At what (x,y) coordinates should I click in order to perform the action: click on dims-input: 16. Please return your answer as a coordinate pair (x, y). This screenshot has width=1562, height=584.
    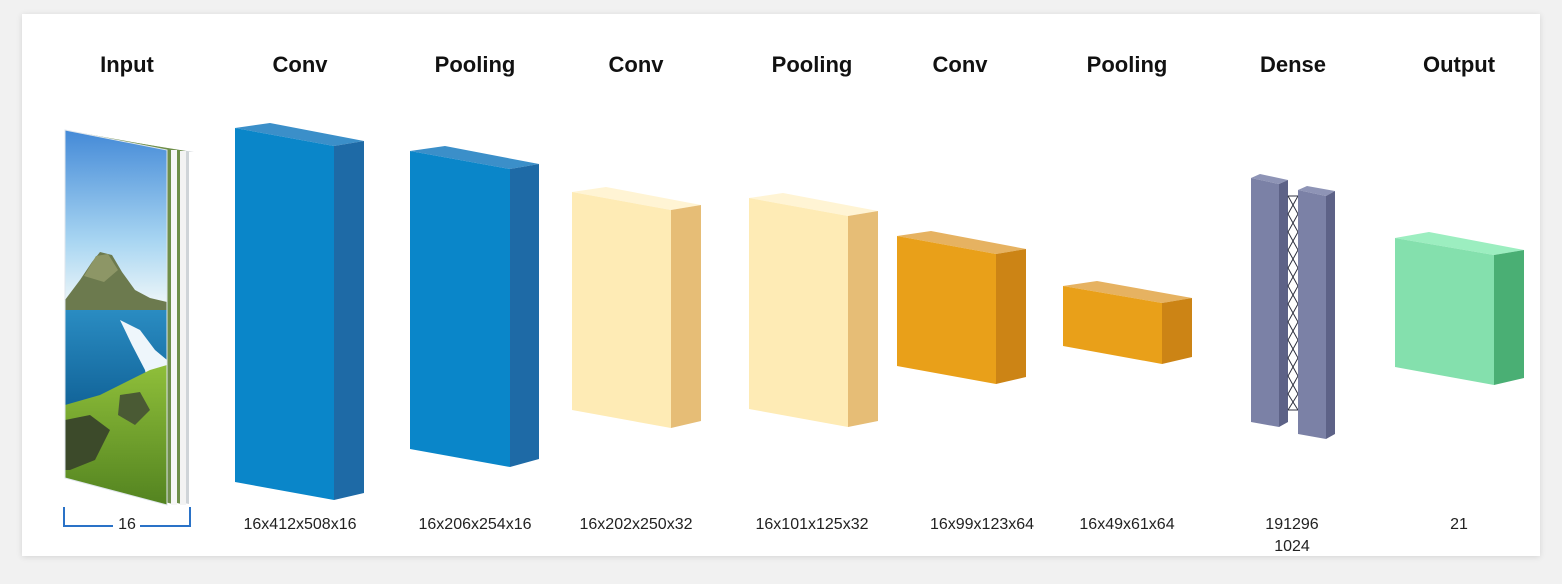
    Looking at the image, I should click on (127, 525).